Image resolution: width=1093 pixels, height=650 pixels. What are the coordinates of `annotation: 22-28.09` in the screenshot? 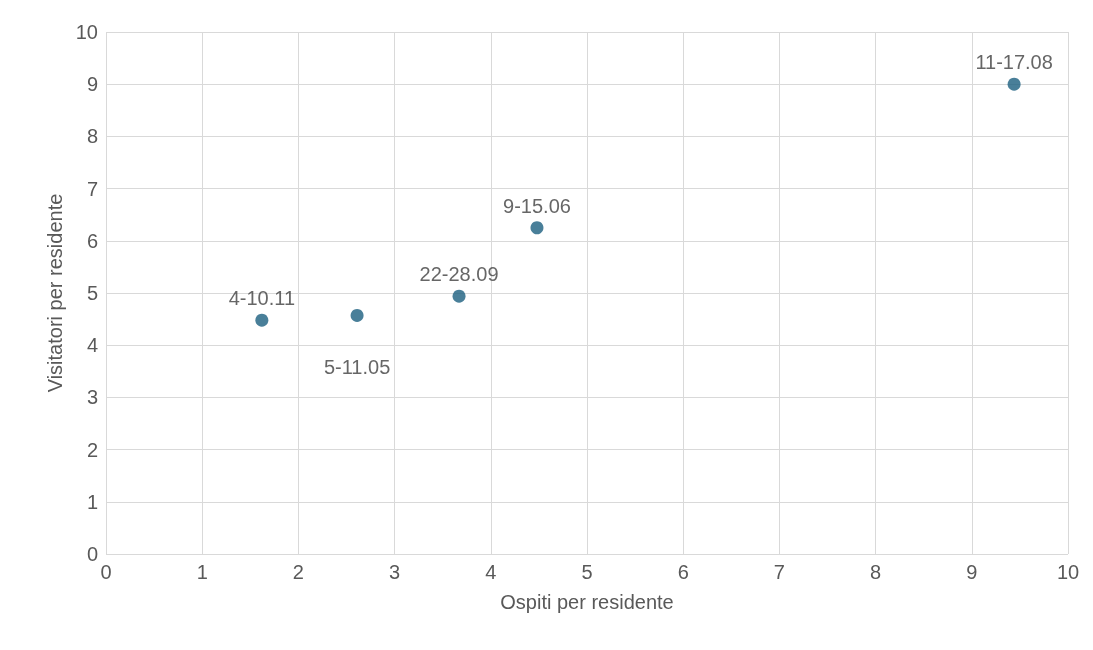 It's located at (459, 274).